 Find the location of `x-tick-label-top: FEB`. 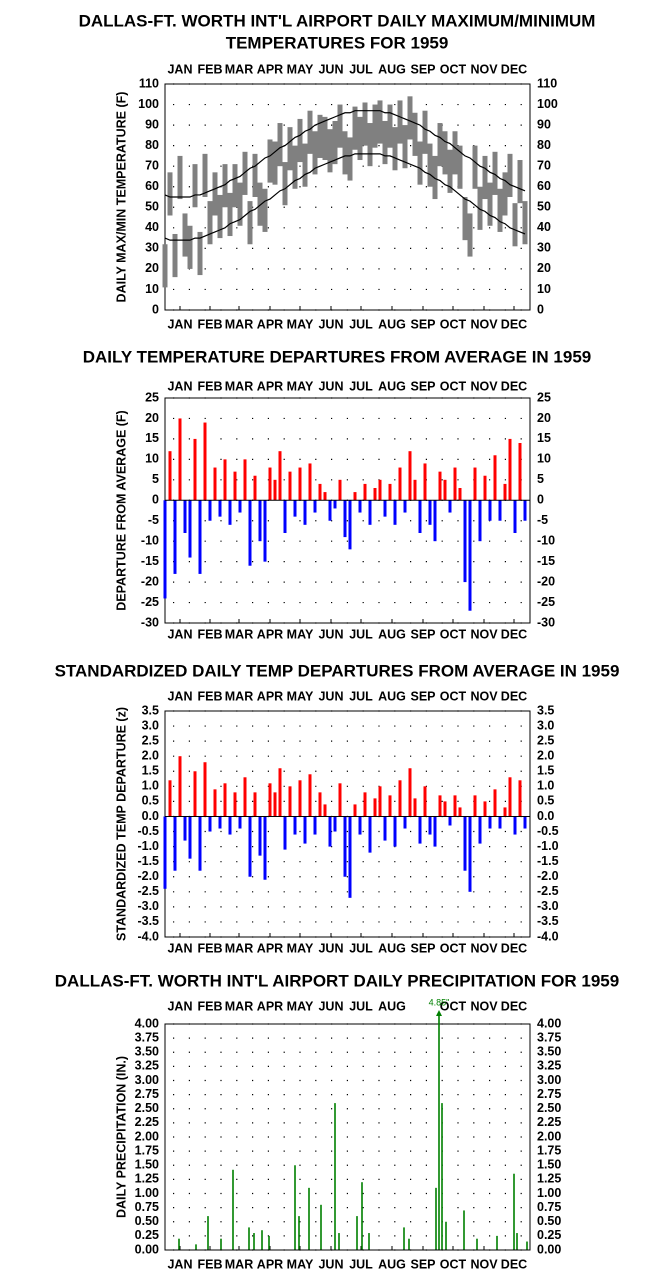

x-tick-label-top: FEB is located at coordinates (210, 696).